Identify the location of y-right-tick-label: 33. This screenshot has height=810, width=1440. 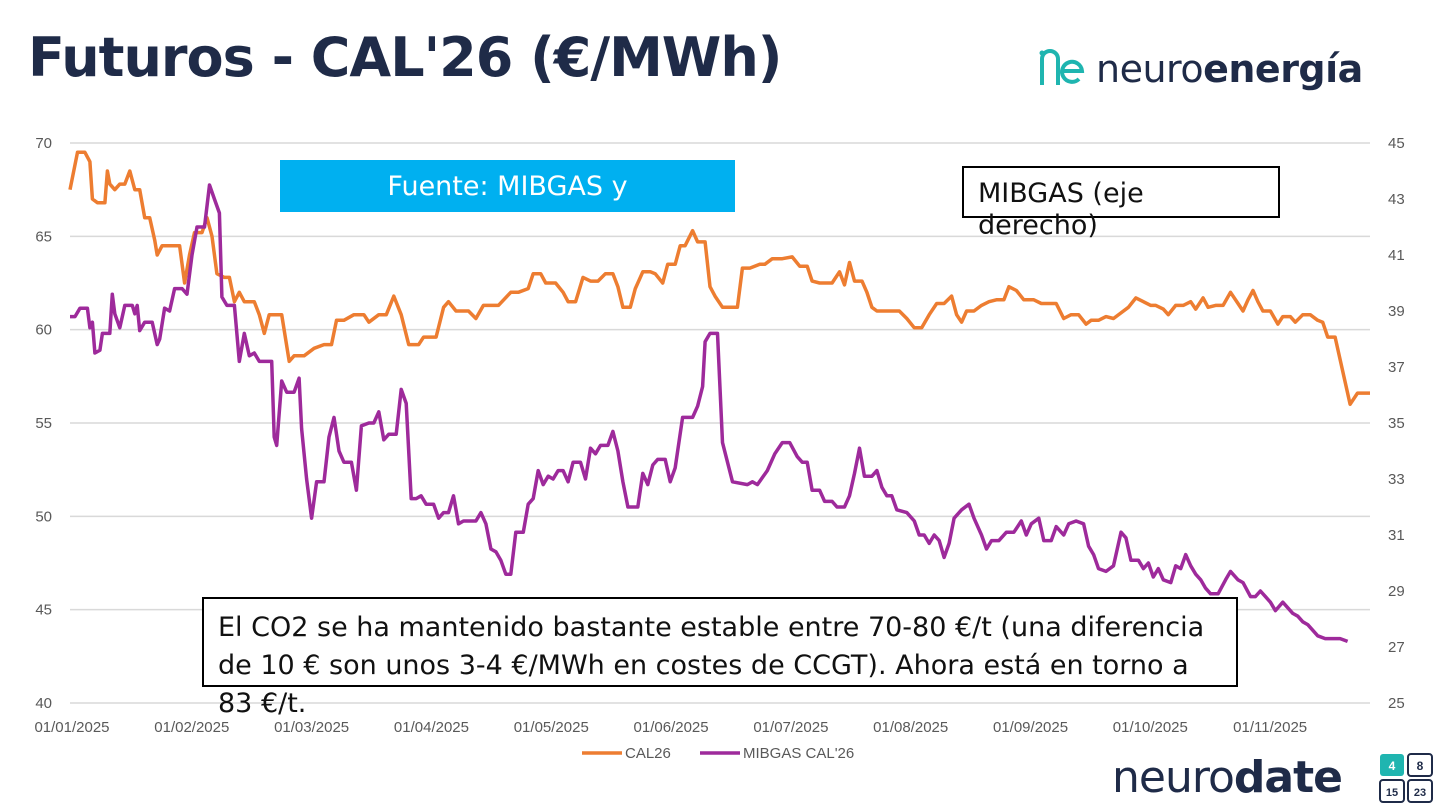
(1396, 479).